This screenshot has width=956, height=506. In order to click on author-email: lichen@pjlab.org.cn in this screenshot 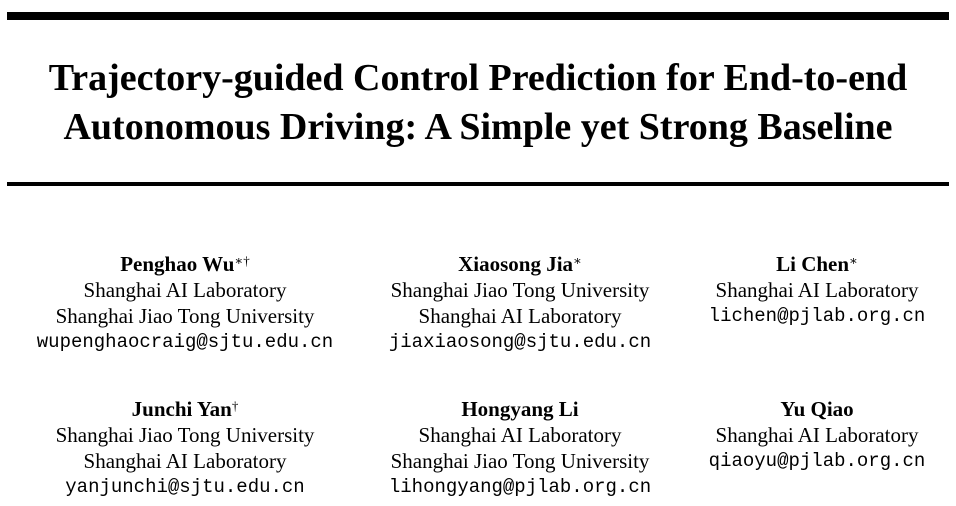, I will do `click(817, 316)`.